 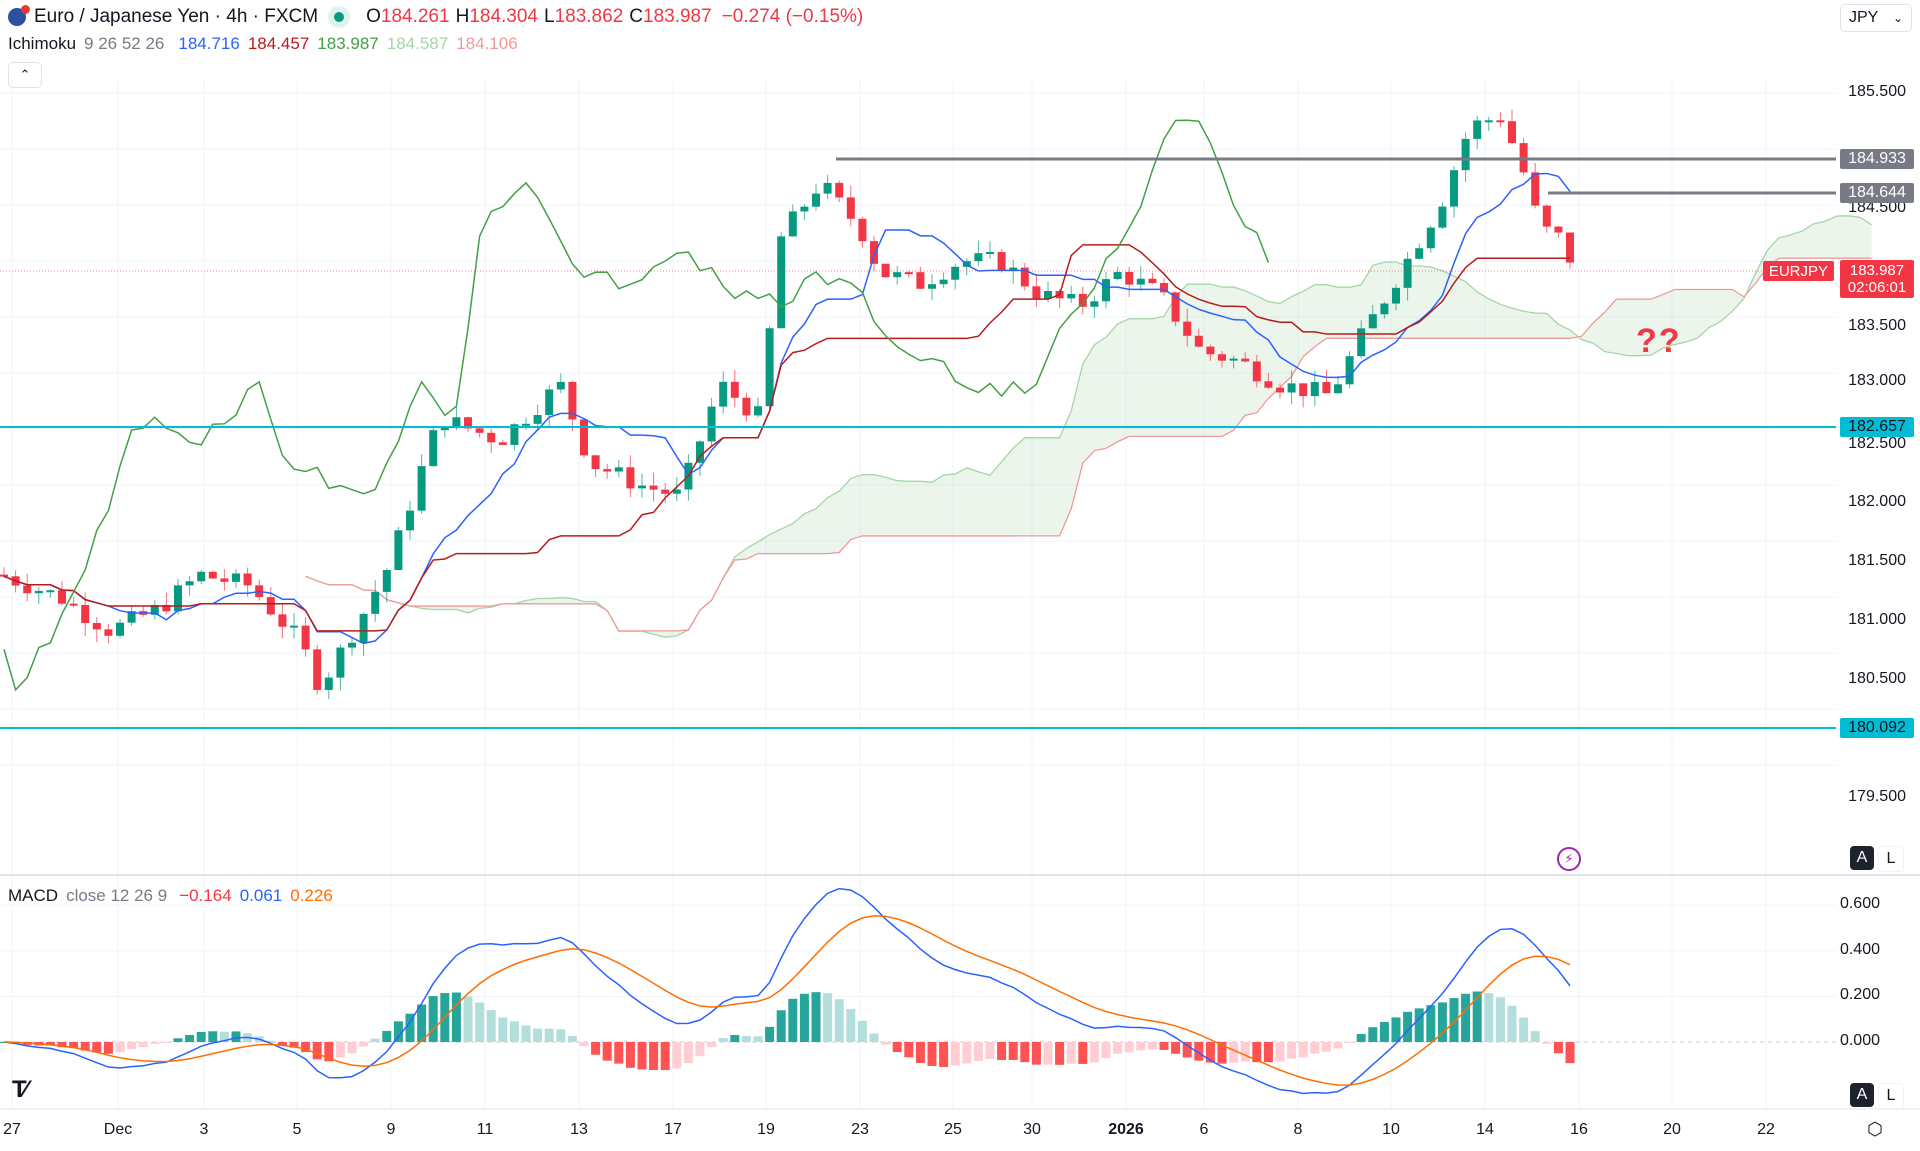 I want to click on annotation-text: ??, so click(x=1659, y=341).